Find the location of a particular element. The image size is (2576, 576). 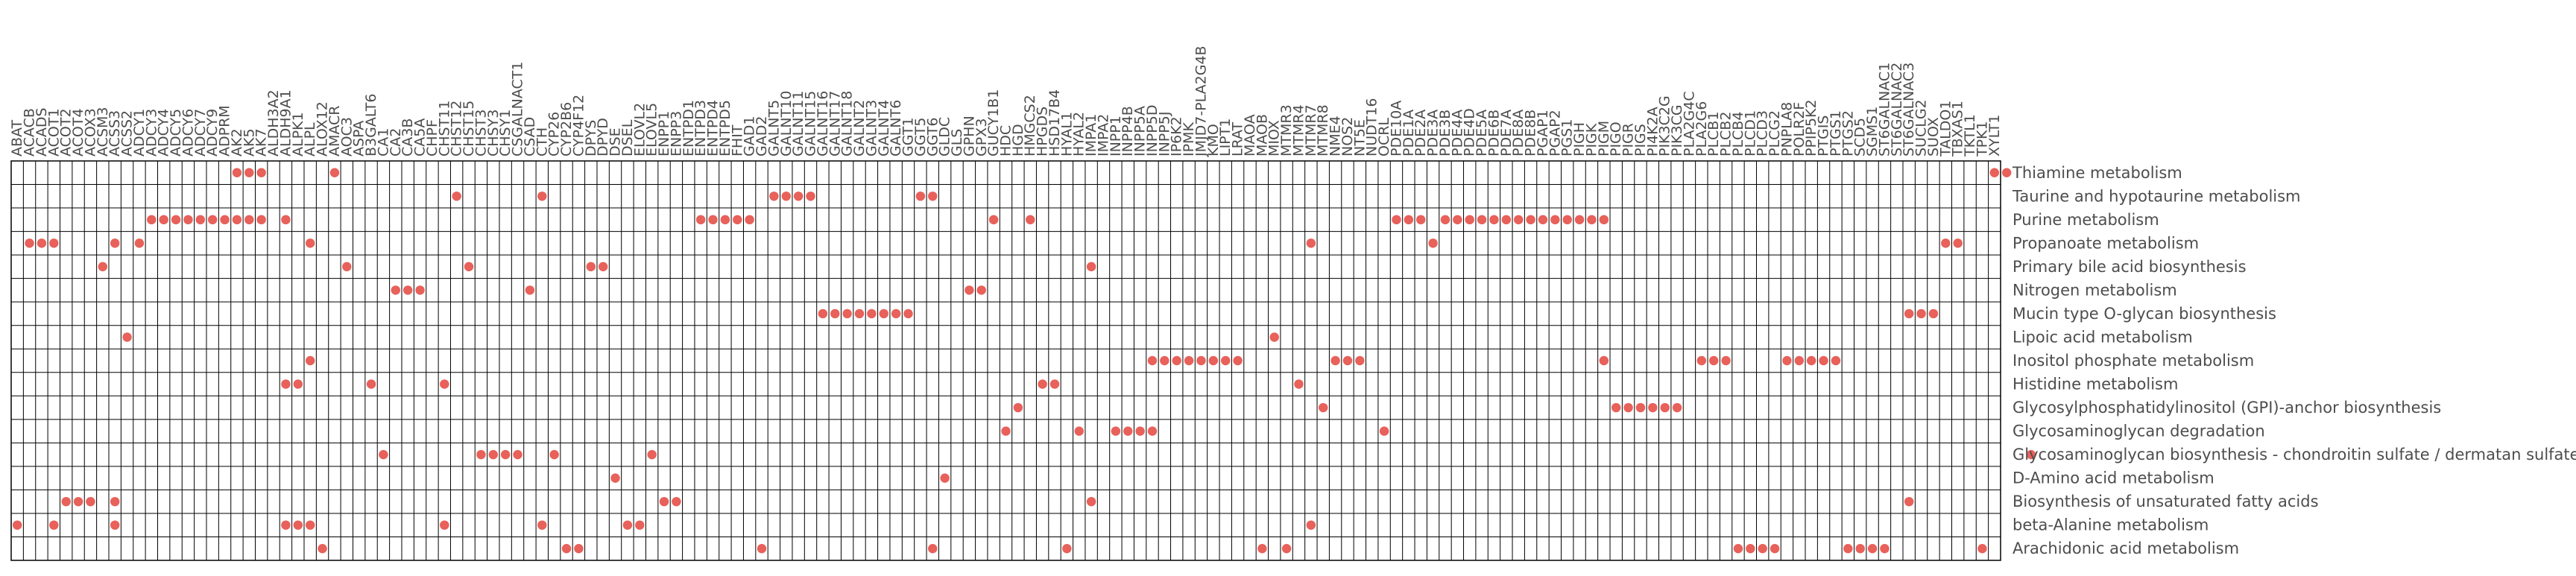

gene-label: CSAD is located at coordinates (530, 136).